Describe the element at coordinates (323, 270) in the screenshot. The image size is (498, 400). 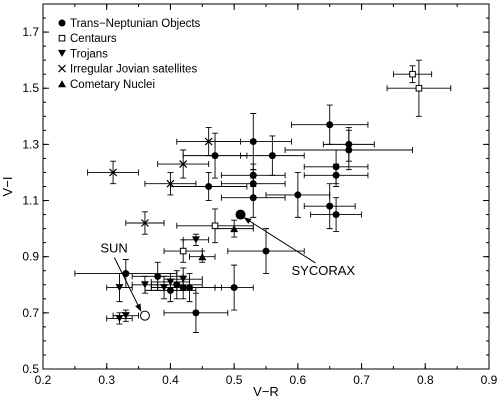
I see `sycorax-label: SYCORAX` at that location.